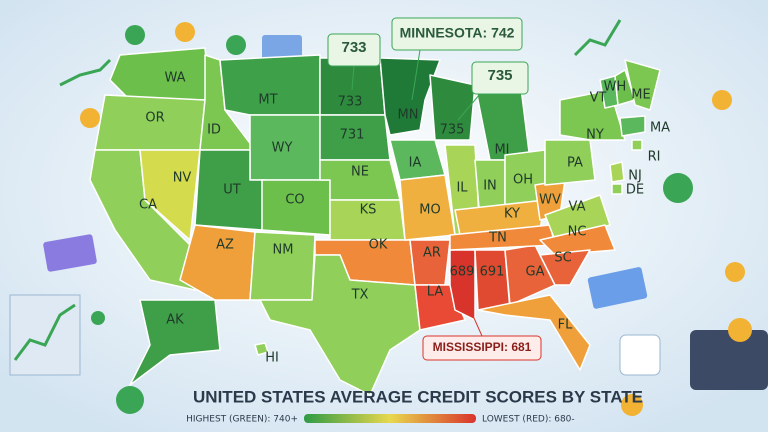 The width and height of the screenshot is (768, 432). What do you see at coordinates (595, 135) in the screenshot?
I see `state-label: NY` at bounding box center [595, 135].